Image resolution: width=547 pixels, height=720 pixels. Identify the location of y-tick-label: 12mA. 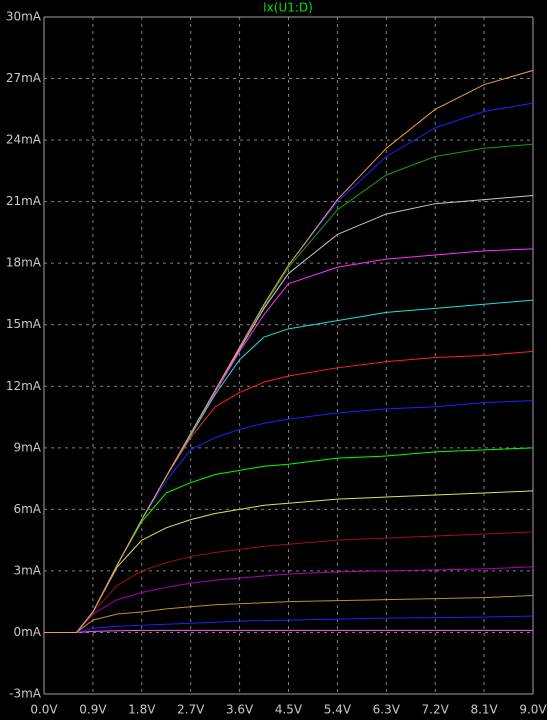
(24, 386).